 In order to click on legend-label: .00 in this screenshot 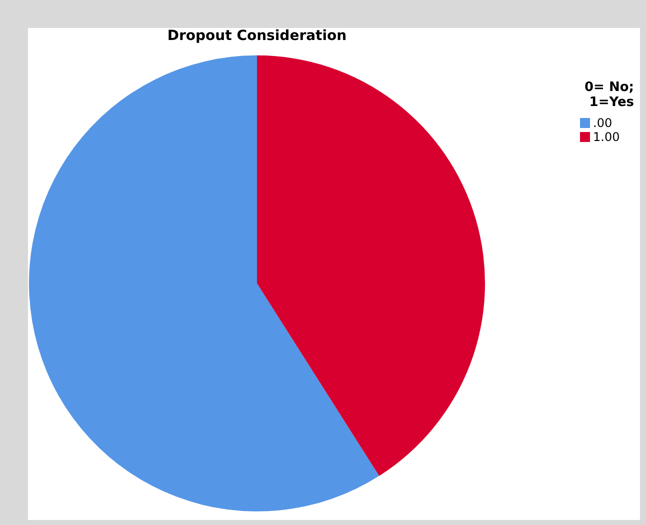, I will do `click(602, 123)`.